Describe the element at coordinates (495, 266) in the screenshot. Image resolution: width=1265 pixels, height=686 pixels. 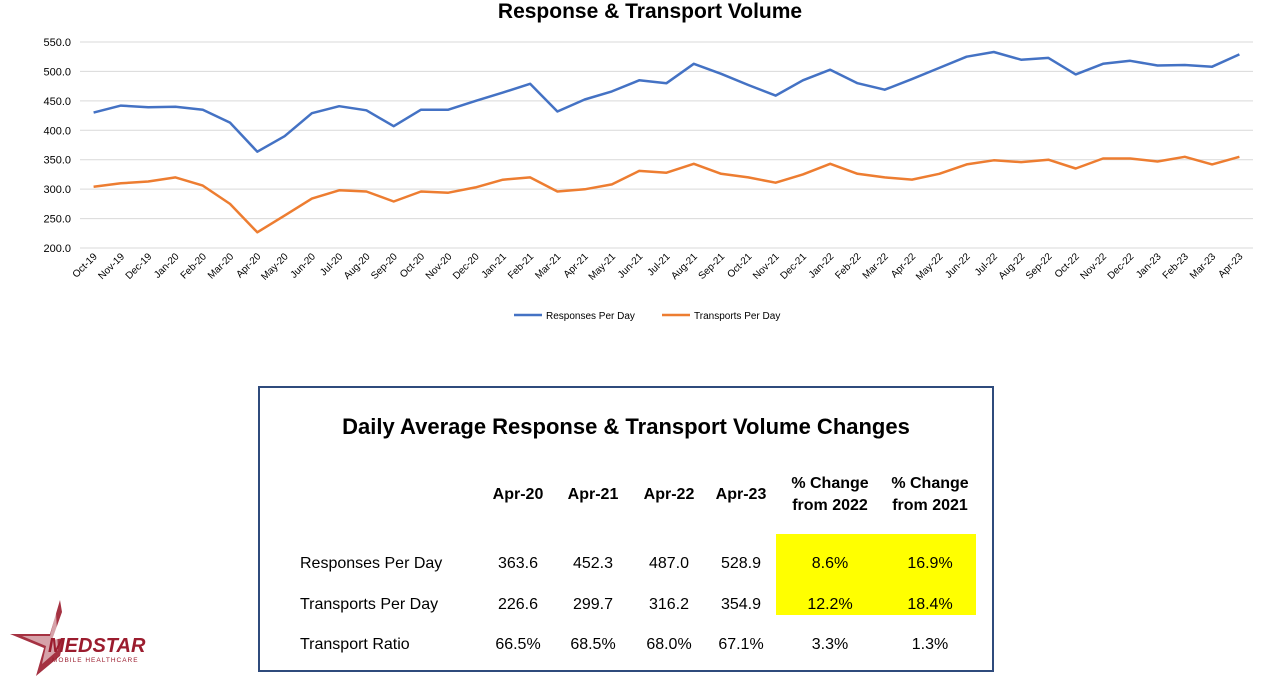
I see `x-tick-label: Jan-21` at that location.